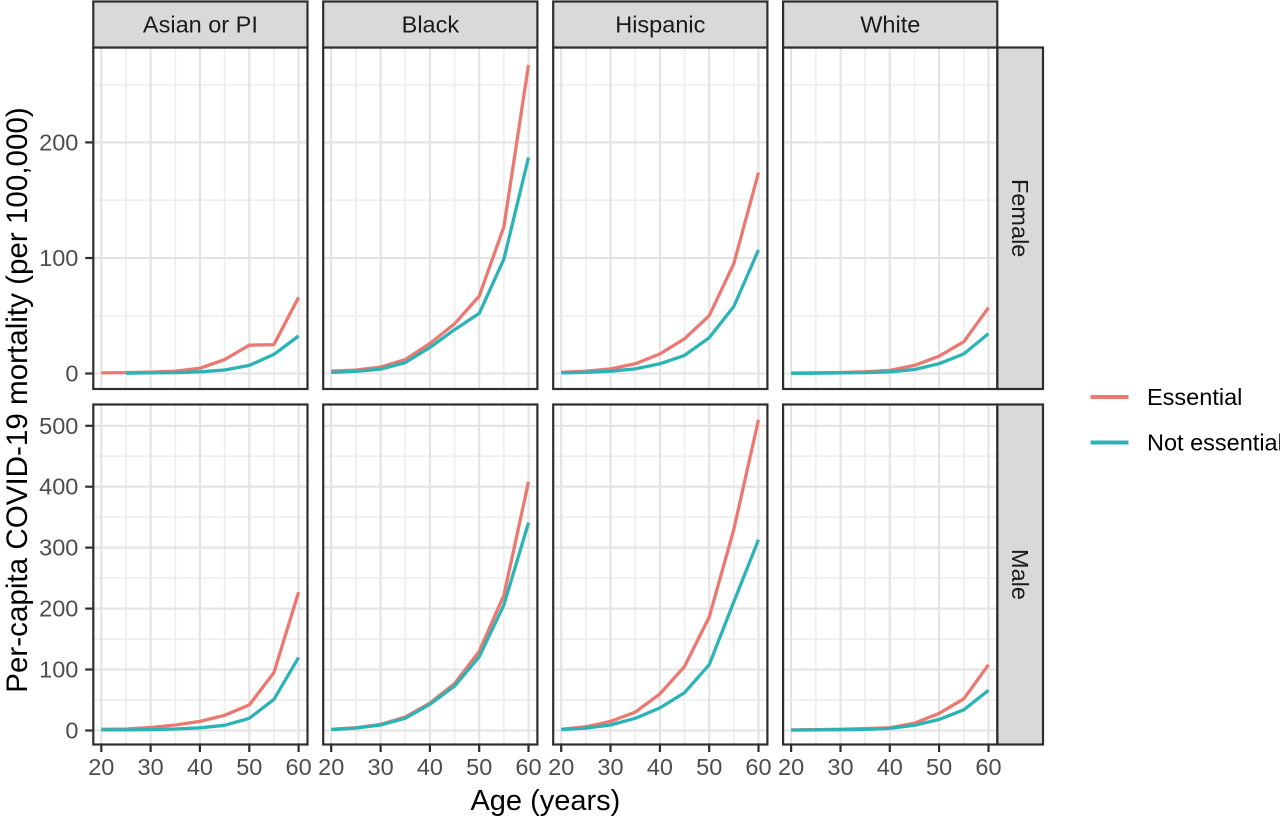 The image size is (1280, 820). I want to click on svg-text: Hispanic, so click(660, 25).